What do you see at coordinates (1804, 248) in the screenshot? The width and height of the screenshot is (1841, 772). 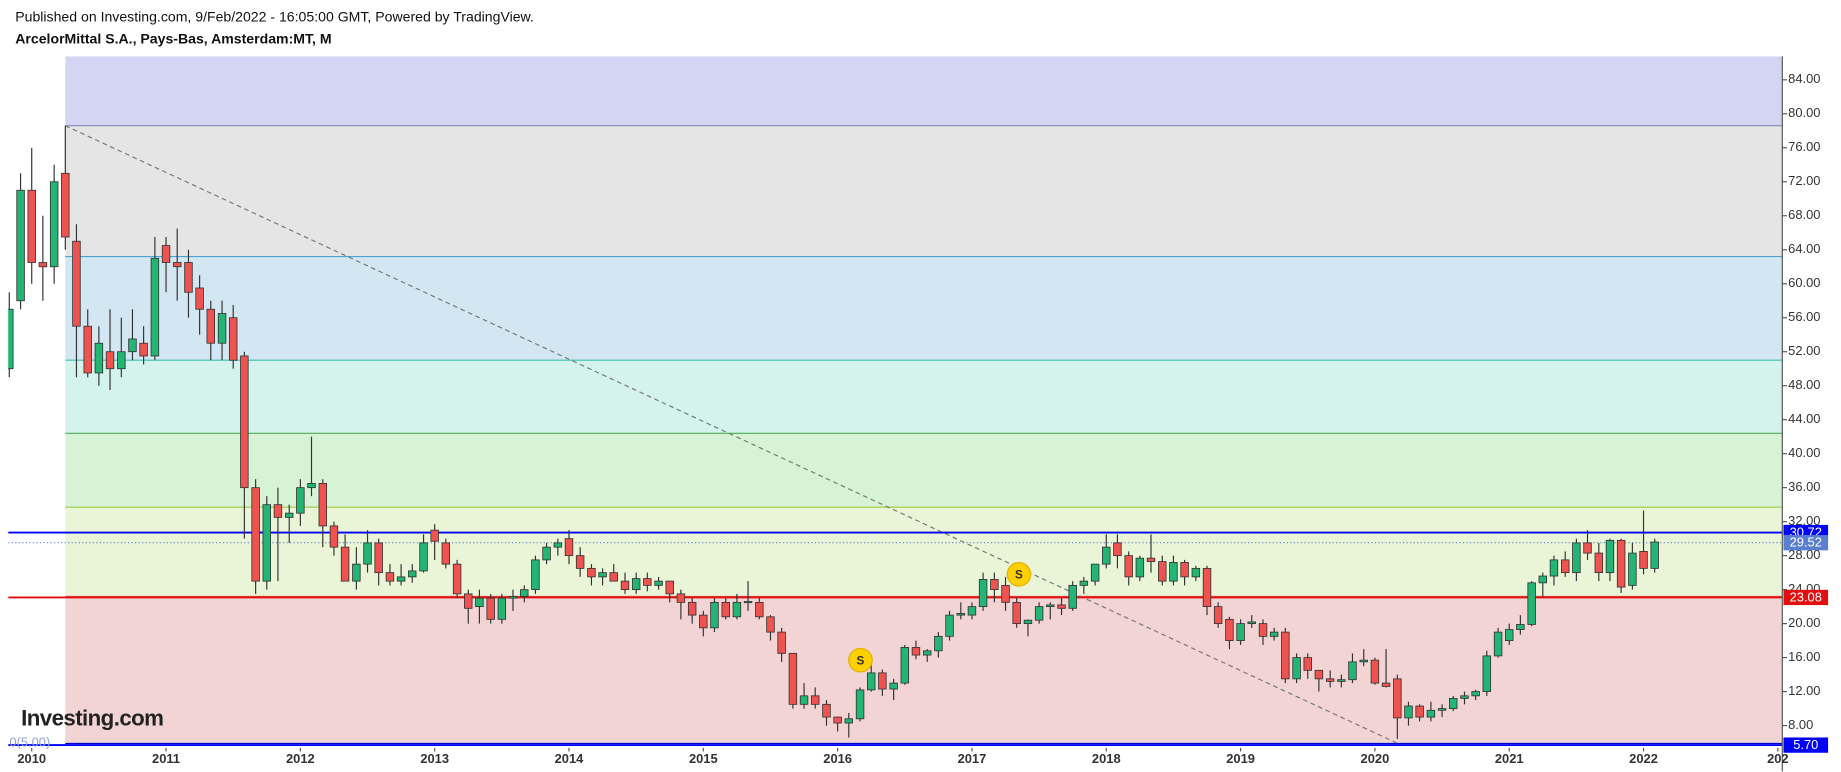 I see `y-tick-label: 64.00` at bounding box center [1804, 248].